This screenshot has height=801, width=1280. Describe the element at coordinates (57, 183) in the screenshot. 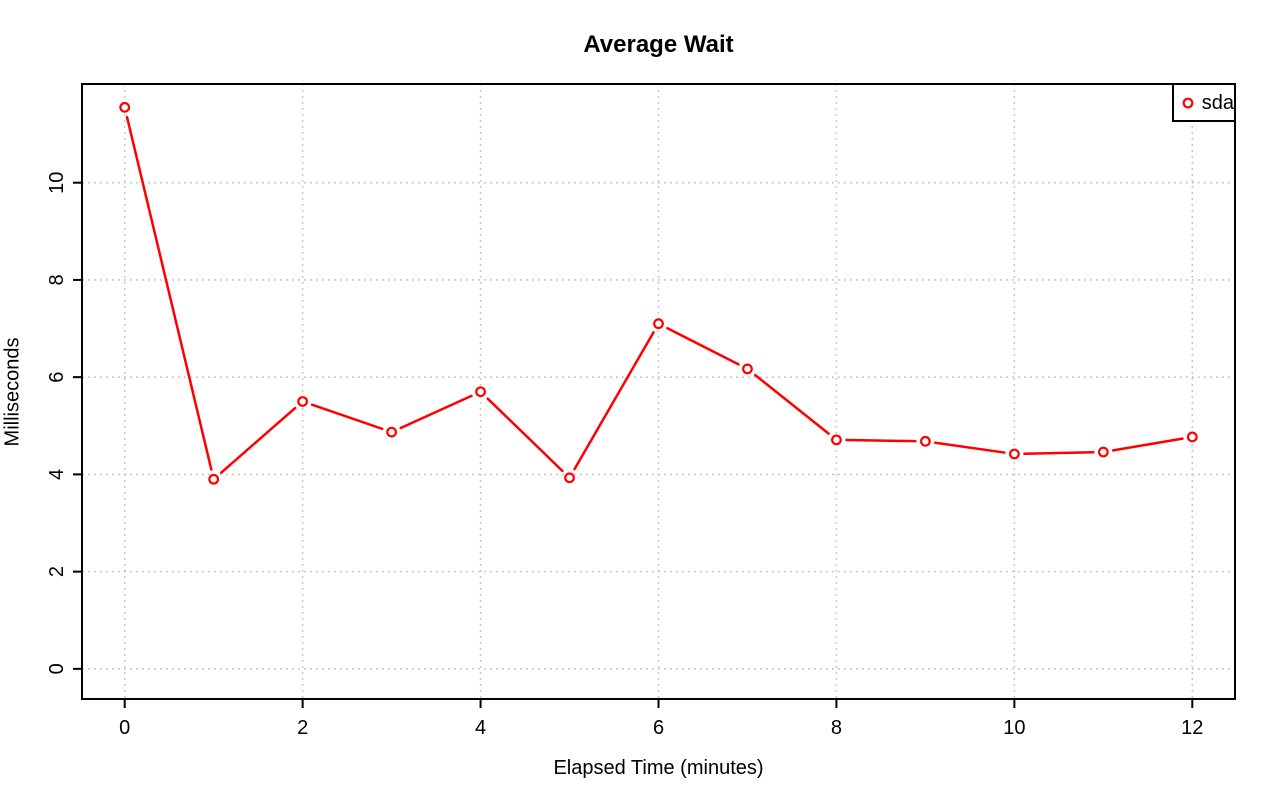

I see `y-axis-tick-label: 10` at that location.